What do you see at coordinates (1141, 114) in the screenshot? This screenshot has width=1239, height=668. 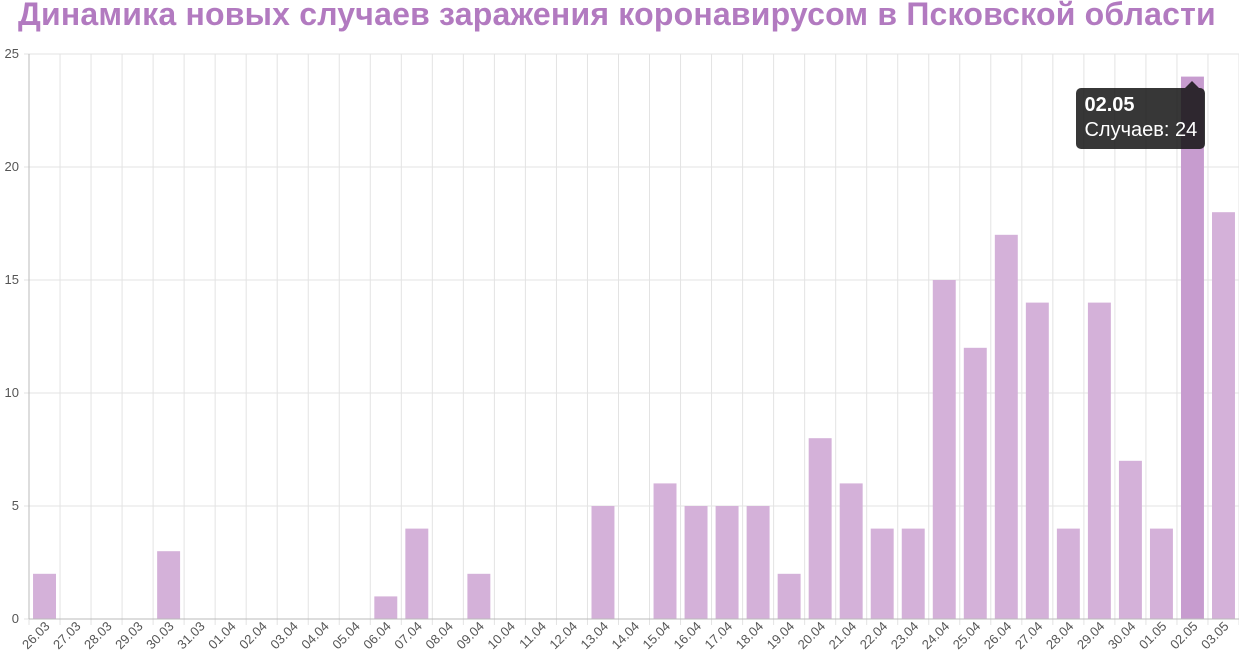 I see `bar-tooltip: 02.05 Случаев: 24` at bounding box center [1141, 114].